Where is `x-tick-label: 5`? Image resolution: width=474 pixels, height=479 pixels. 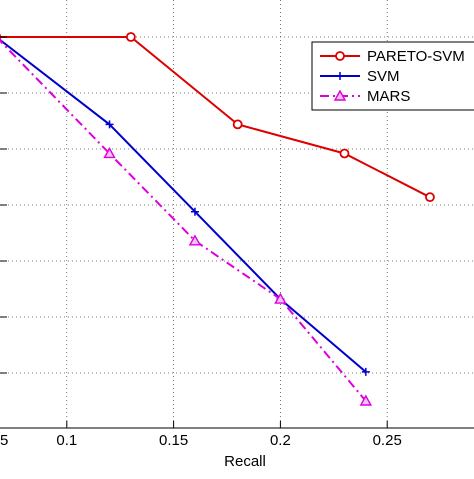
x-tick-label: 5 is located at coordinates (4, 440).